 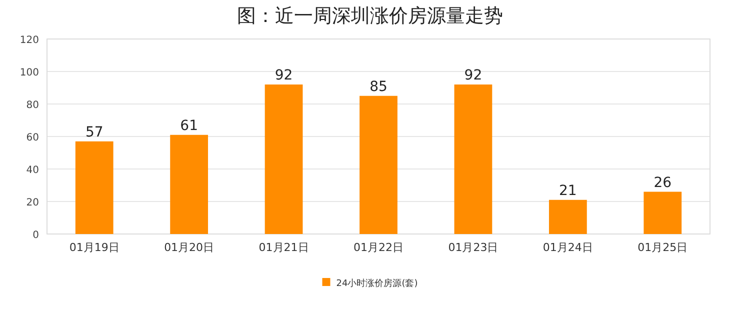 I want to click on legend: 24小时涨价房源(套), so click(x=370, y=283).